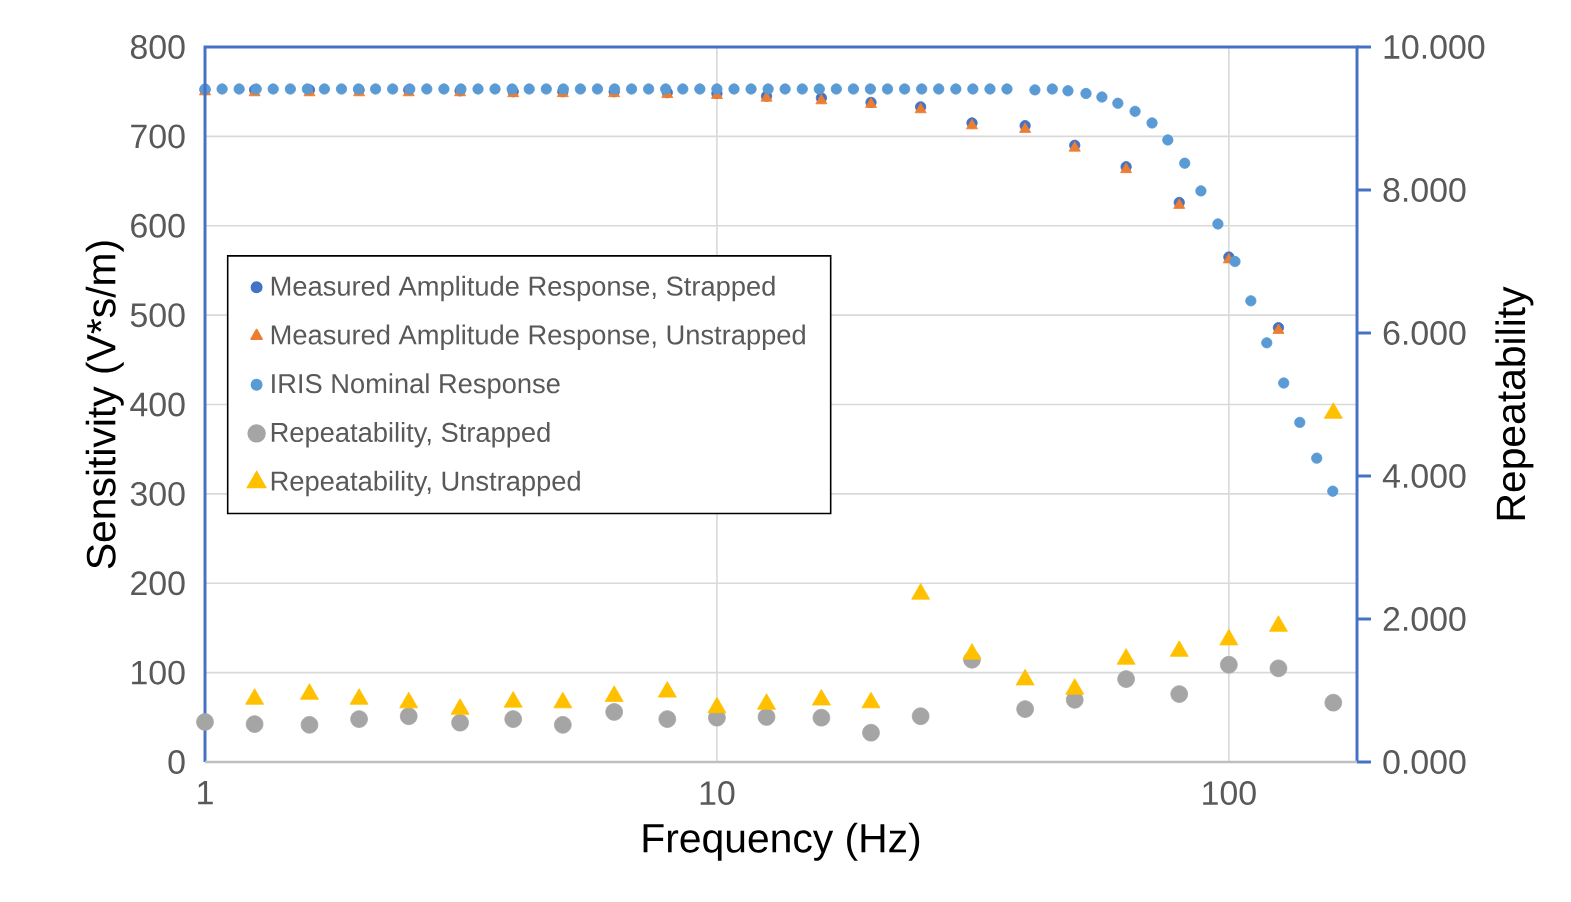  Describe the element at coordinates (410, 435) in the screenshot. I see `legend-label: Repeatability, Strapped` at that location.